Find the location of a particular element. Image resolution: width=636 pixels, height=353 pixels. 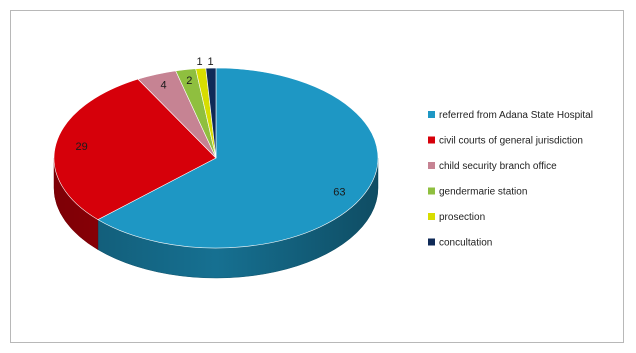

legend-swatch-concultation is located at coordinates (431, 242).